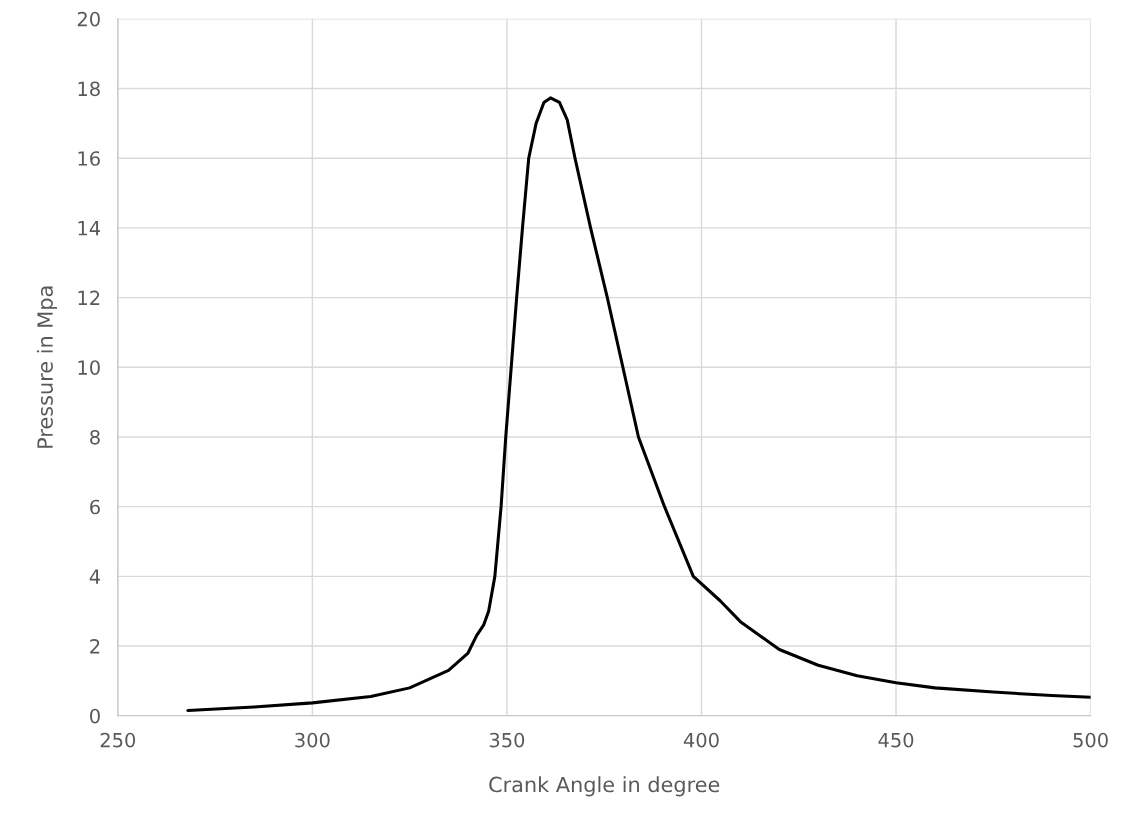 The image size is (1122, 818). I want to click on x-tick-label: 500, so click(1090, 740).